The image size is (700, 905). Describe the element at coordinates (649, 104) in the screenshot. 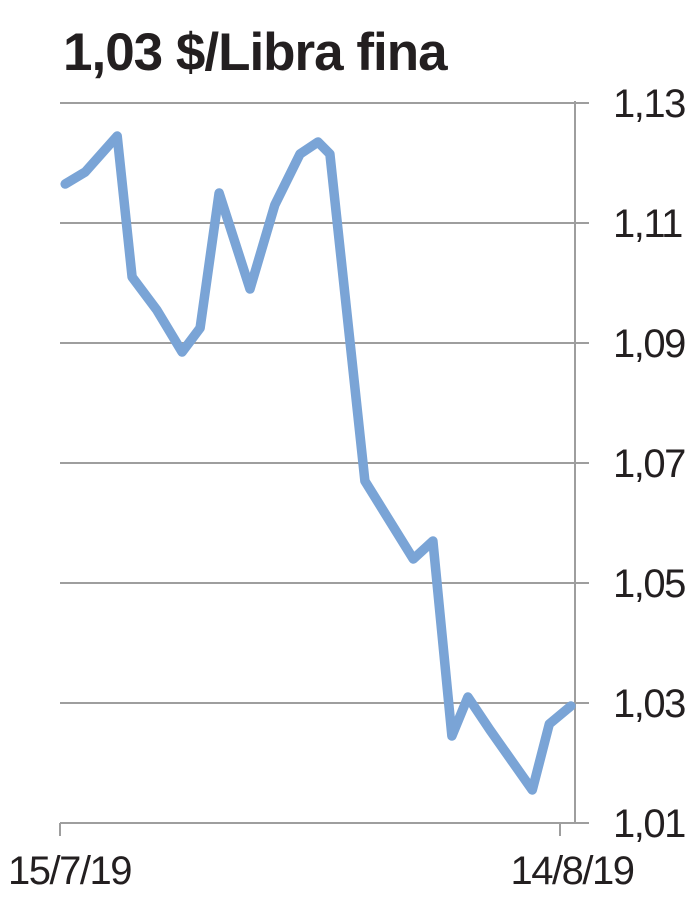

I see `y-axis-tick-label: 1,13` at that location.